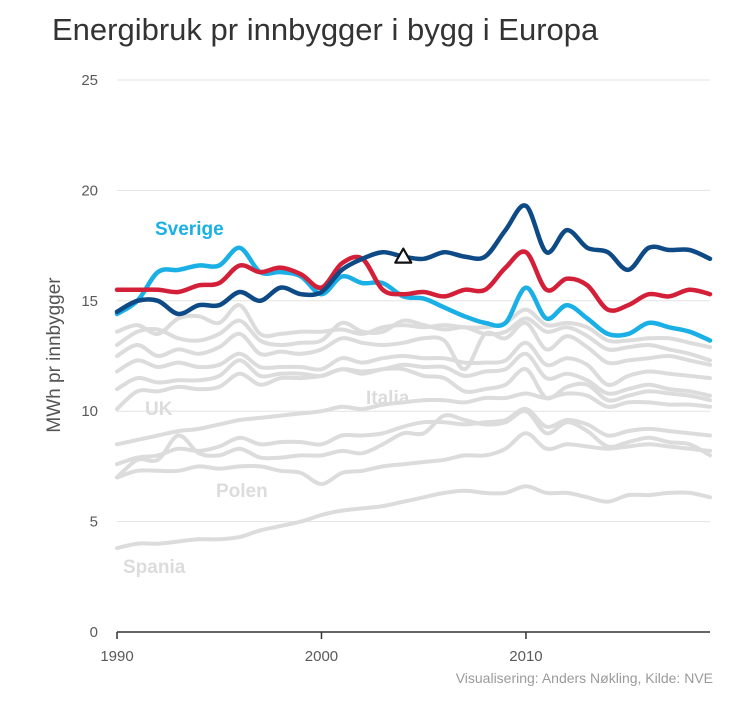 The image size is (747, 720). What do you see at coordinates (242, 491) in the screenshot?
I see `label-polen: Polen` at bounding box center [242, 491].